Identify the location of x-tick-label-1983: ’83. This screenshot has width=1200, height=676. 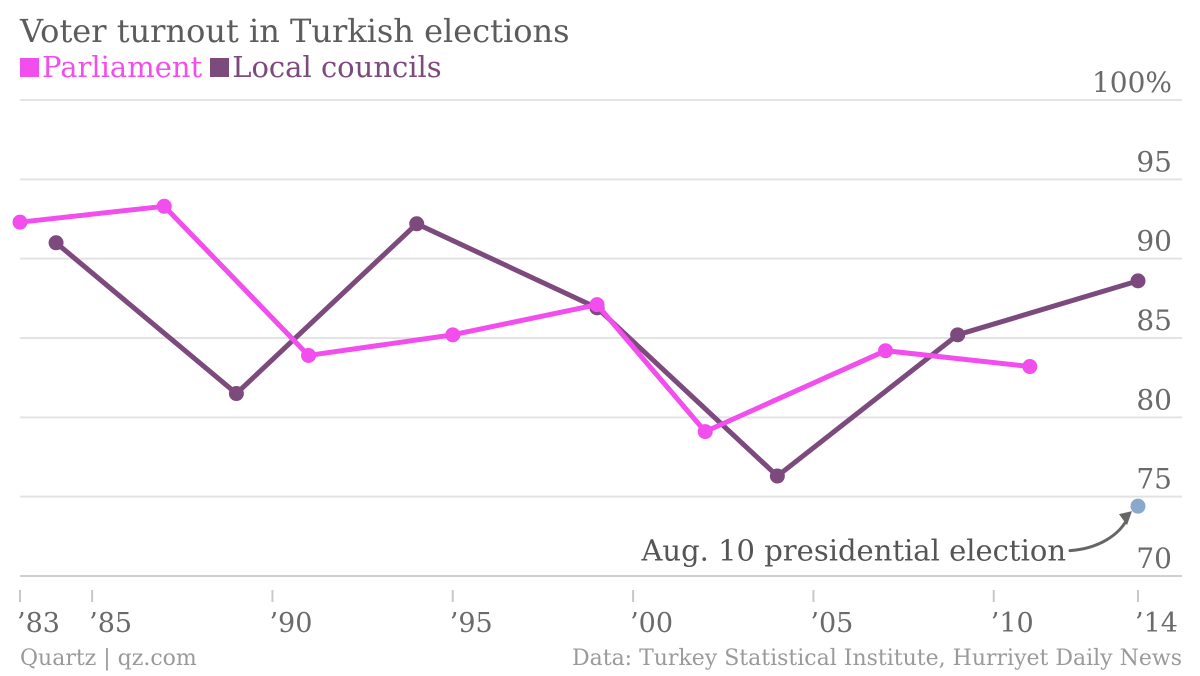
(38, 623).